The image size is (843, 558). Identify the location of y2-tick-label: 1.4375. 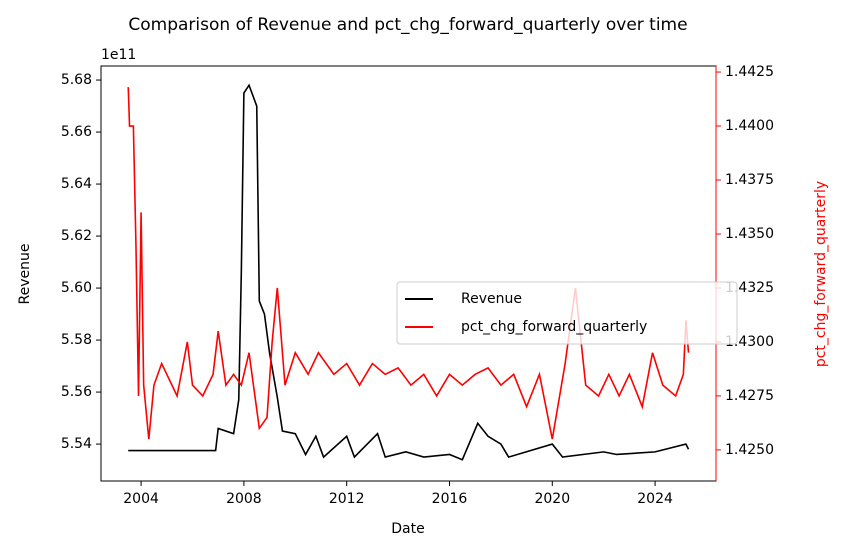
(749, 180).